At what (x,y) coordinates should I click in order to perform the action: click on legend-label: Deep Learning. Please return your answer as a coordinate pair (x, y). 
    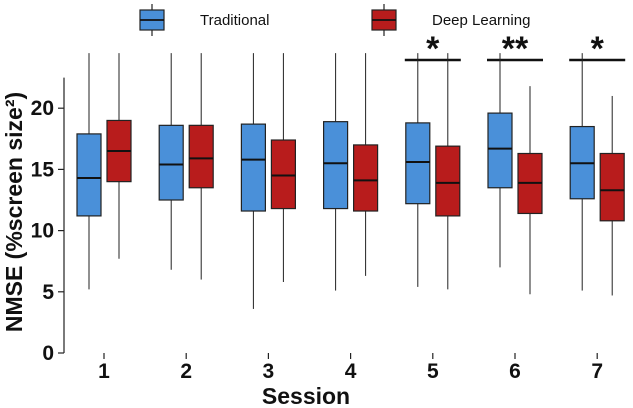
    Looking at the image, I should click on (481, 20).